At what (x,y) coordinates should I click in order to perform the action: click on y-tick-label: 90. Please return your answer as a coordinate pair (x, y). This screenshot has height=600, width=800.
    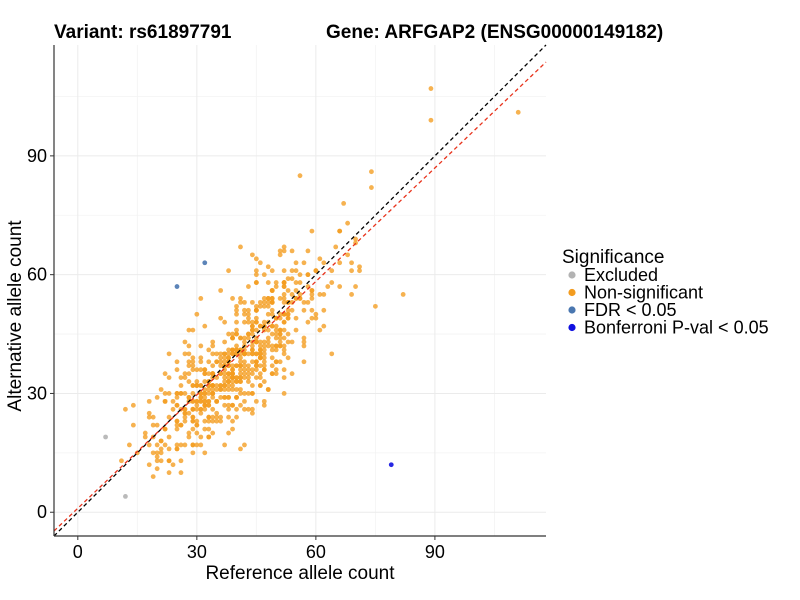
    Looking at the image, I should click on (37, 156).